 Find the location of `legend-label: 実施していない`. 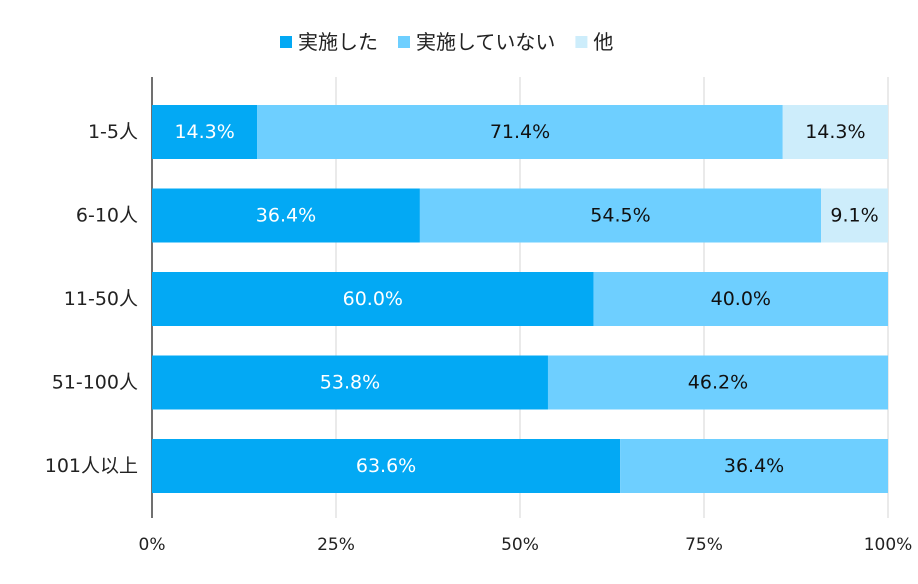

legend-label: 実施していない is located at coordinates (485, 42).